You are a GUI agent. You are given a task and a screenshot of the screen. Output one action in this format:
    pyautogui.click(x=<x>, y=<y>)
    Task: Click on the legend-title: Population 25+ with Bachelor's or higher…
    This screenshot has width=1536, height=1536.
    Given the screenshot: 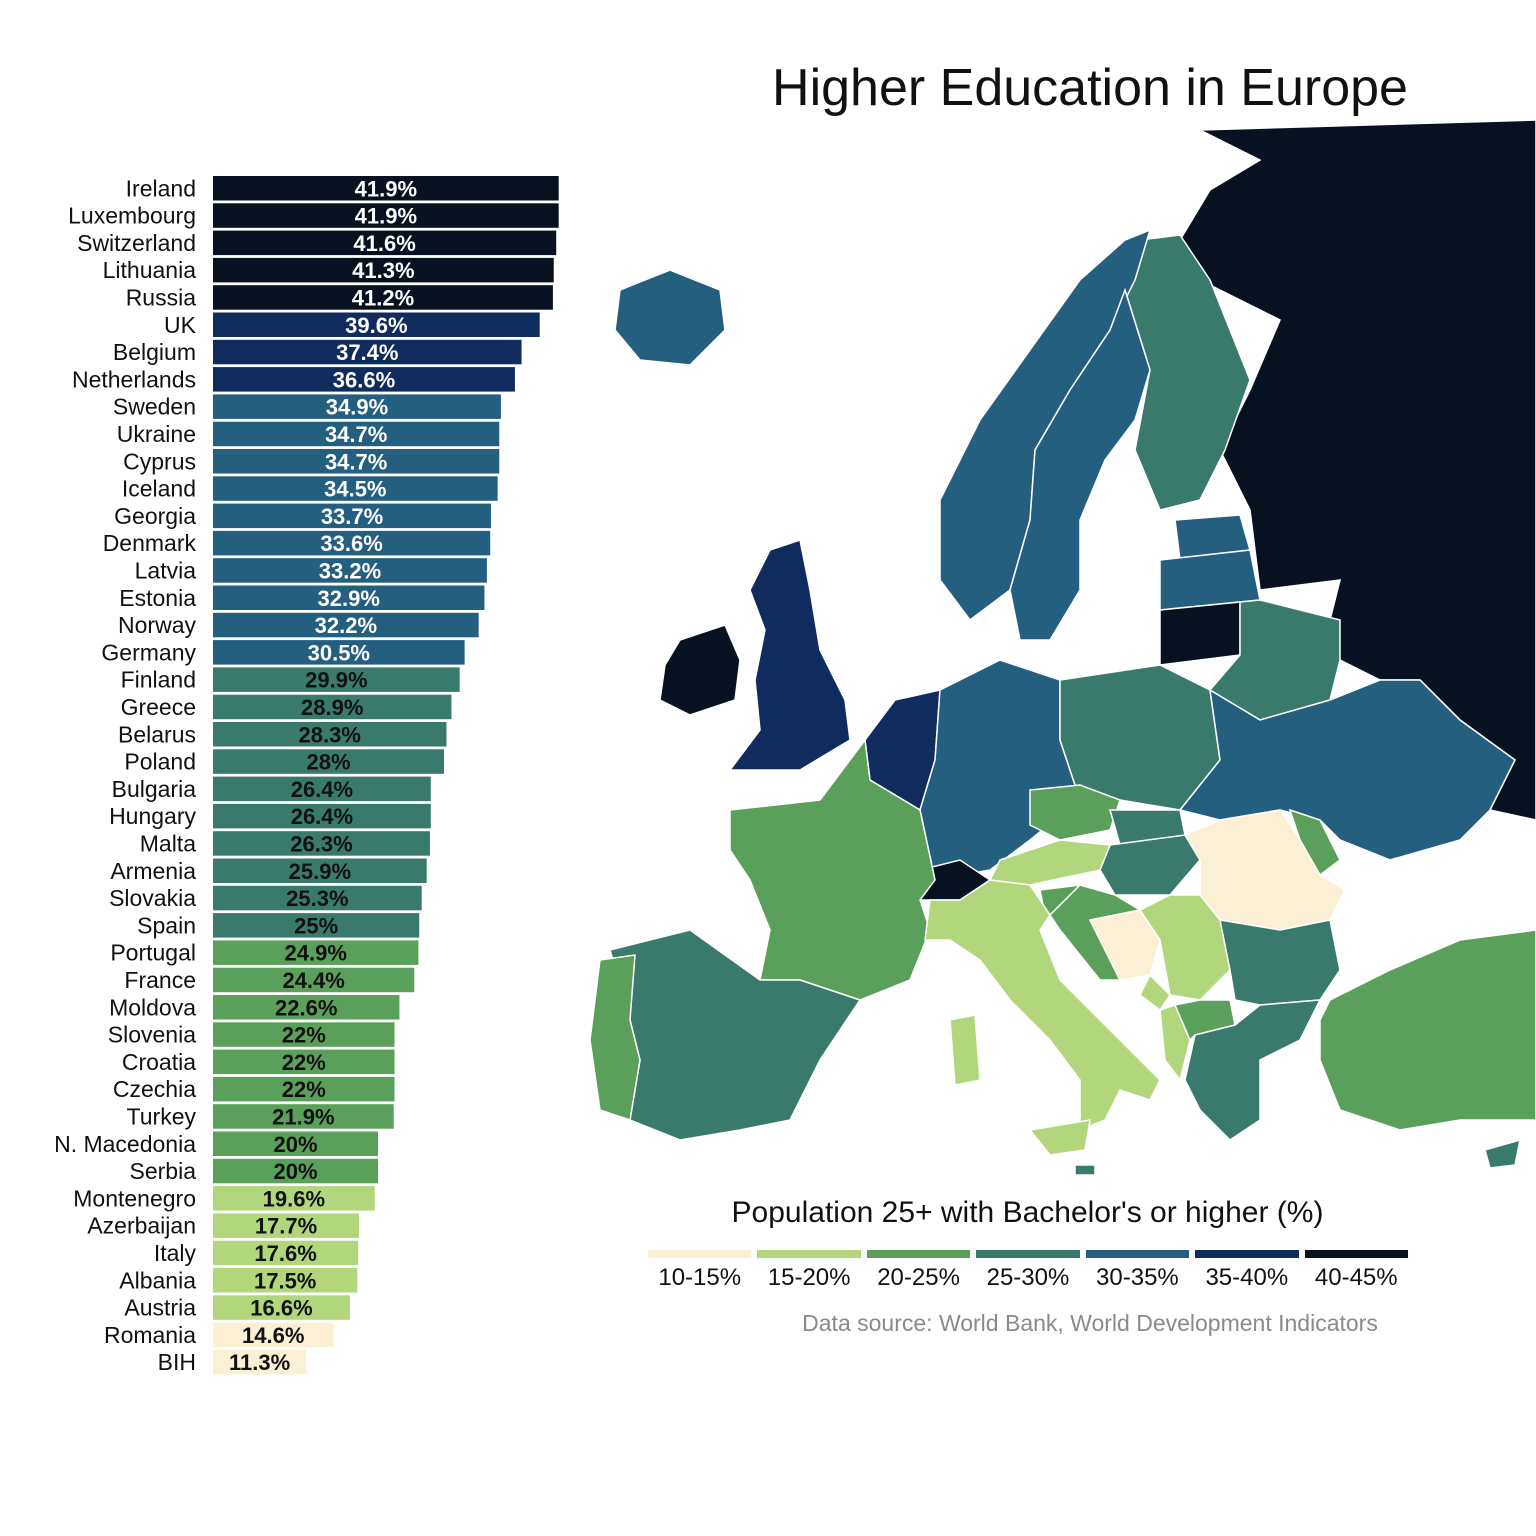 What is the action you would take?
    pyautogui.click(x=1027, y=1212)
    